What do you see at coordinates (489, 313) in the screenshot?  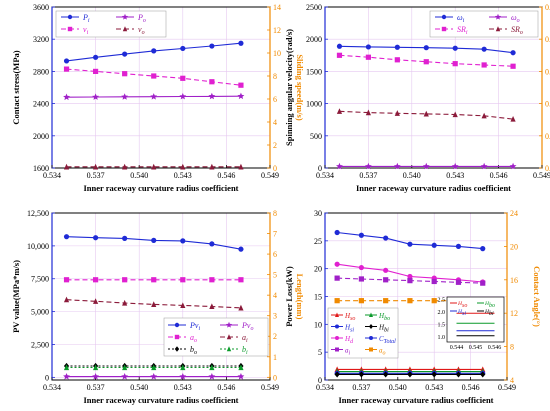 I see `inset-legend-label: Hbi` at bounding box center [489, 313].